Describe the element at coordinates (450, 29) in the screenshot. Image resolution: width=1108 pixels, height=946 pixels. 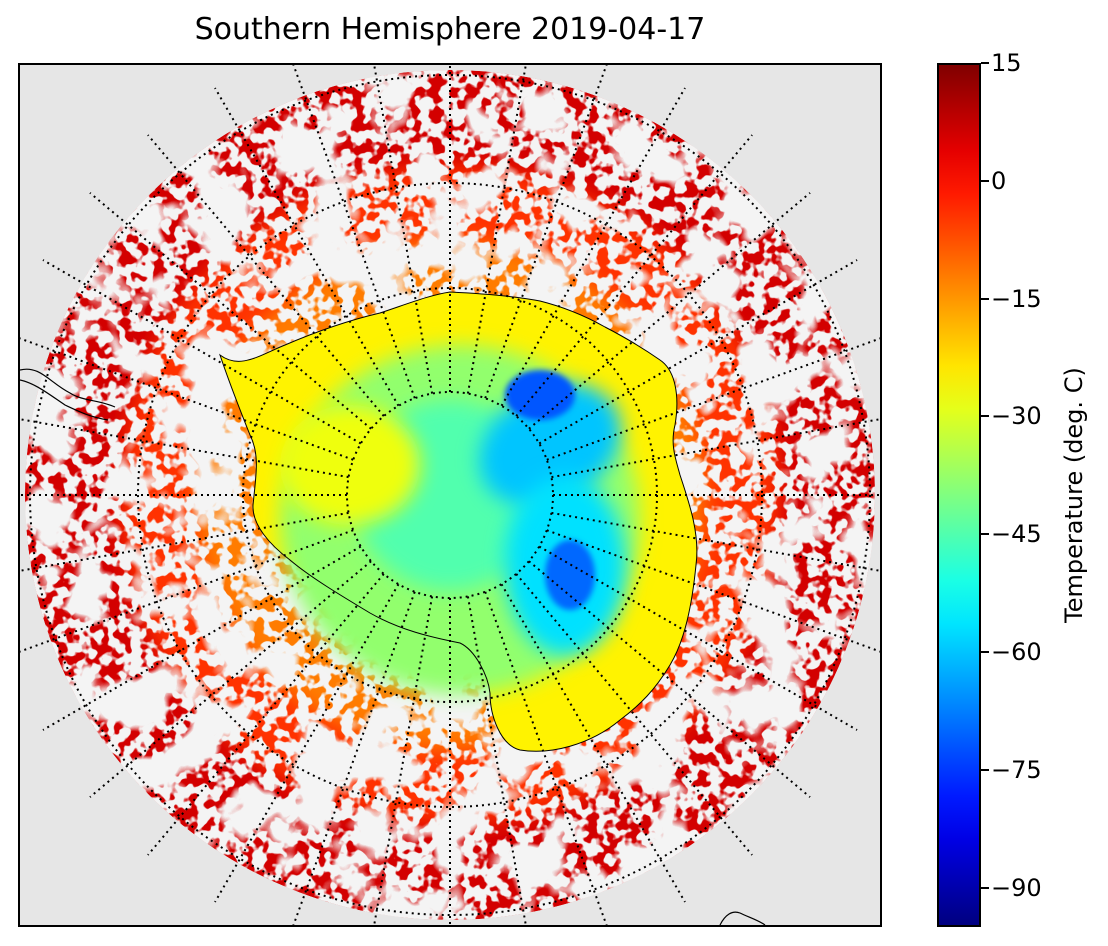
I see `map-title: Southern Hemisphere 2019-04-17` at that location.